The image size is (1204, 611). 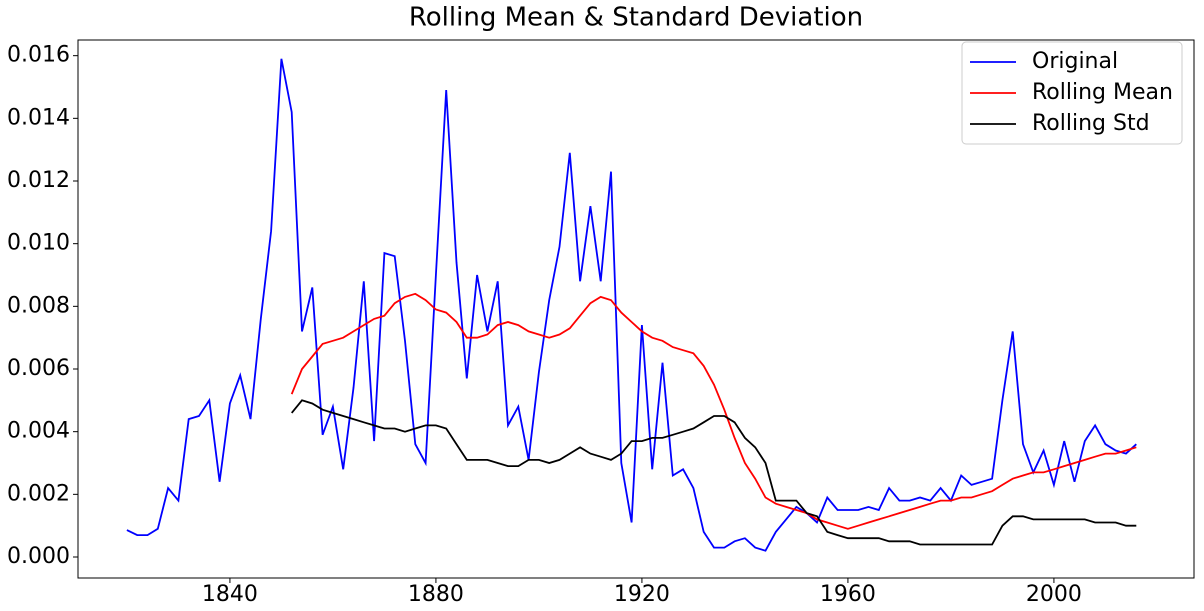 I want to click on x-tick-label: 1840, so click(x=230, y=594).